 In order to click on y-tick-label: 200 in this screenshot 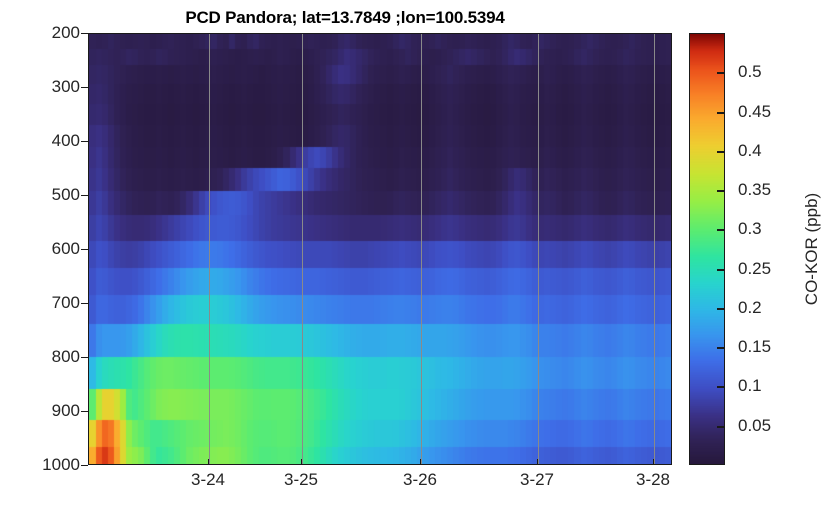, I will do `click(65, 32)`.